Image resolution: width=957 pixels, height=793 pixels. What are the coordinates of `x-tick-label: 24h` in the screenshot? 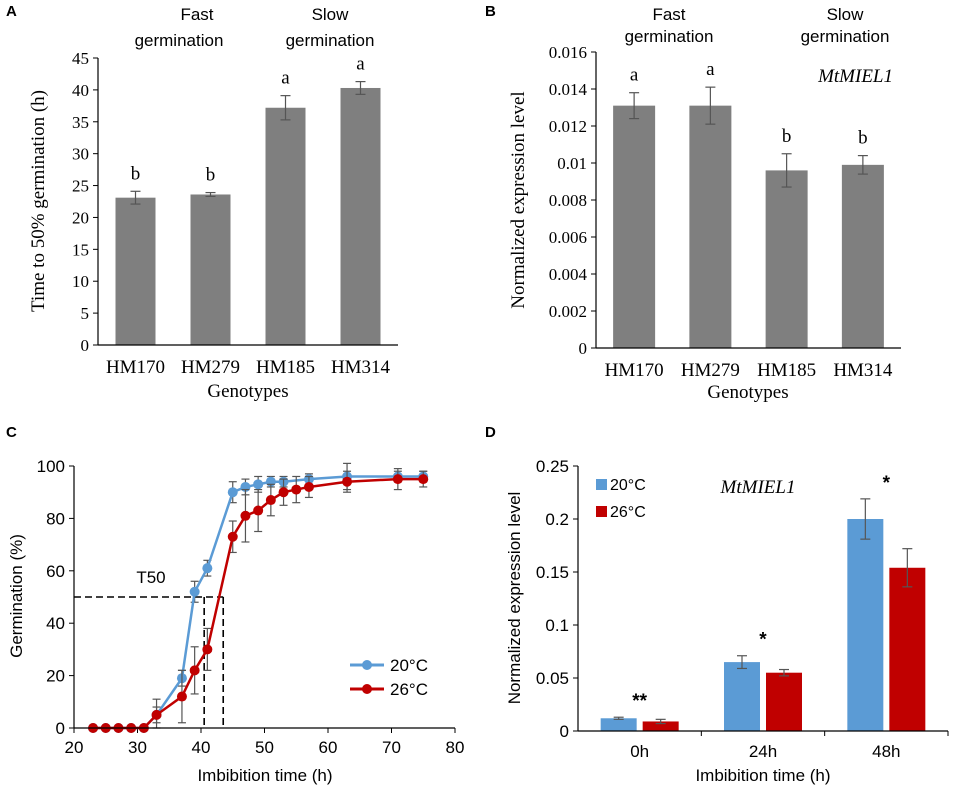 It's located at (763, 751).